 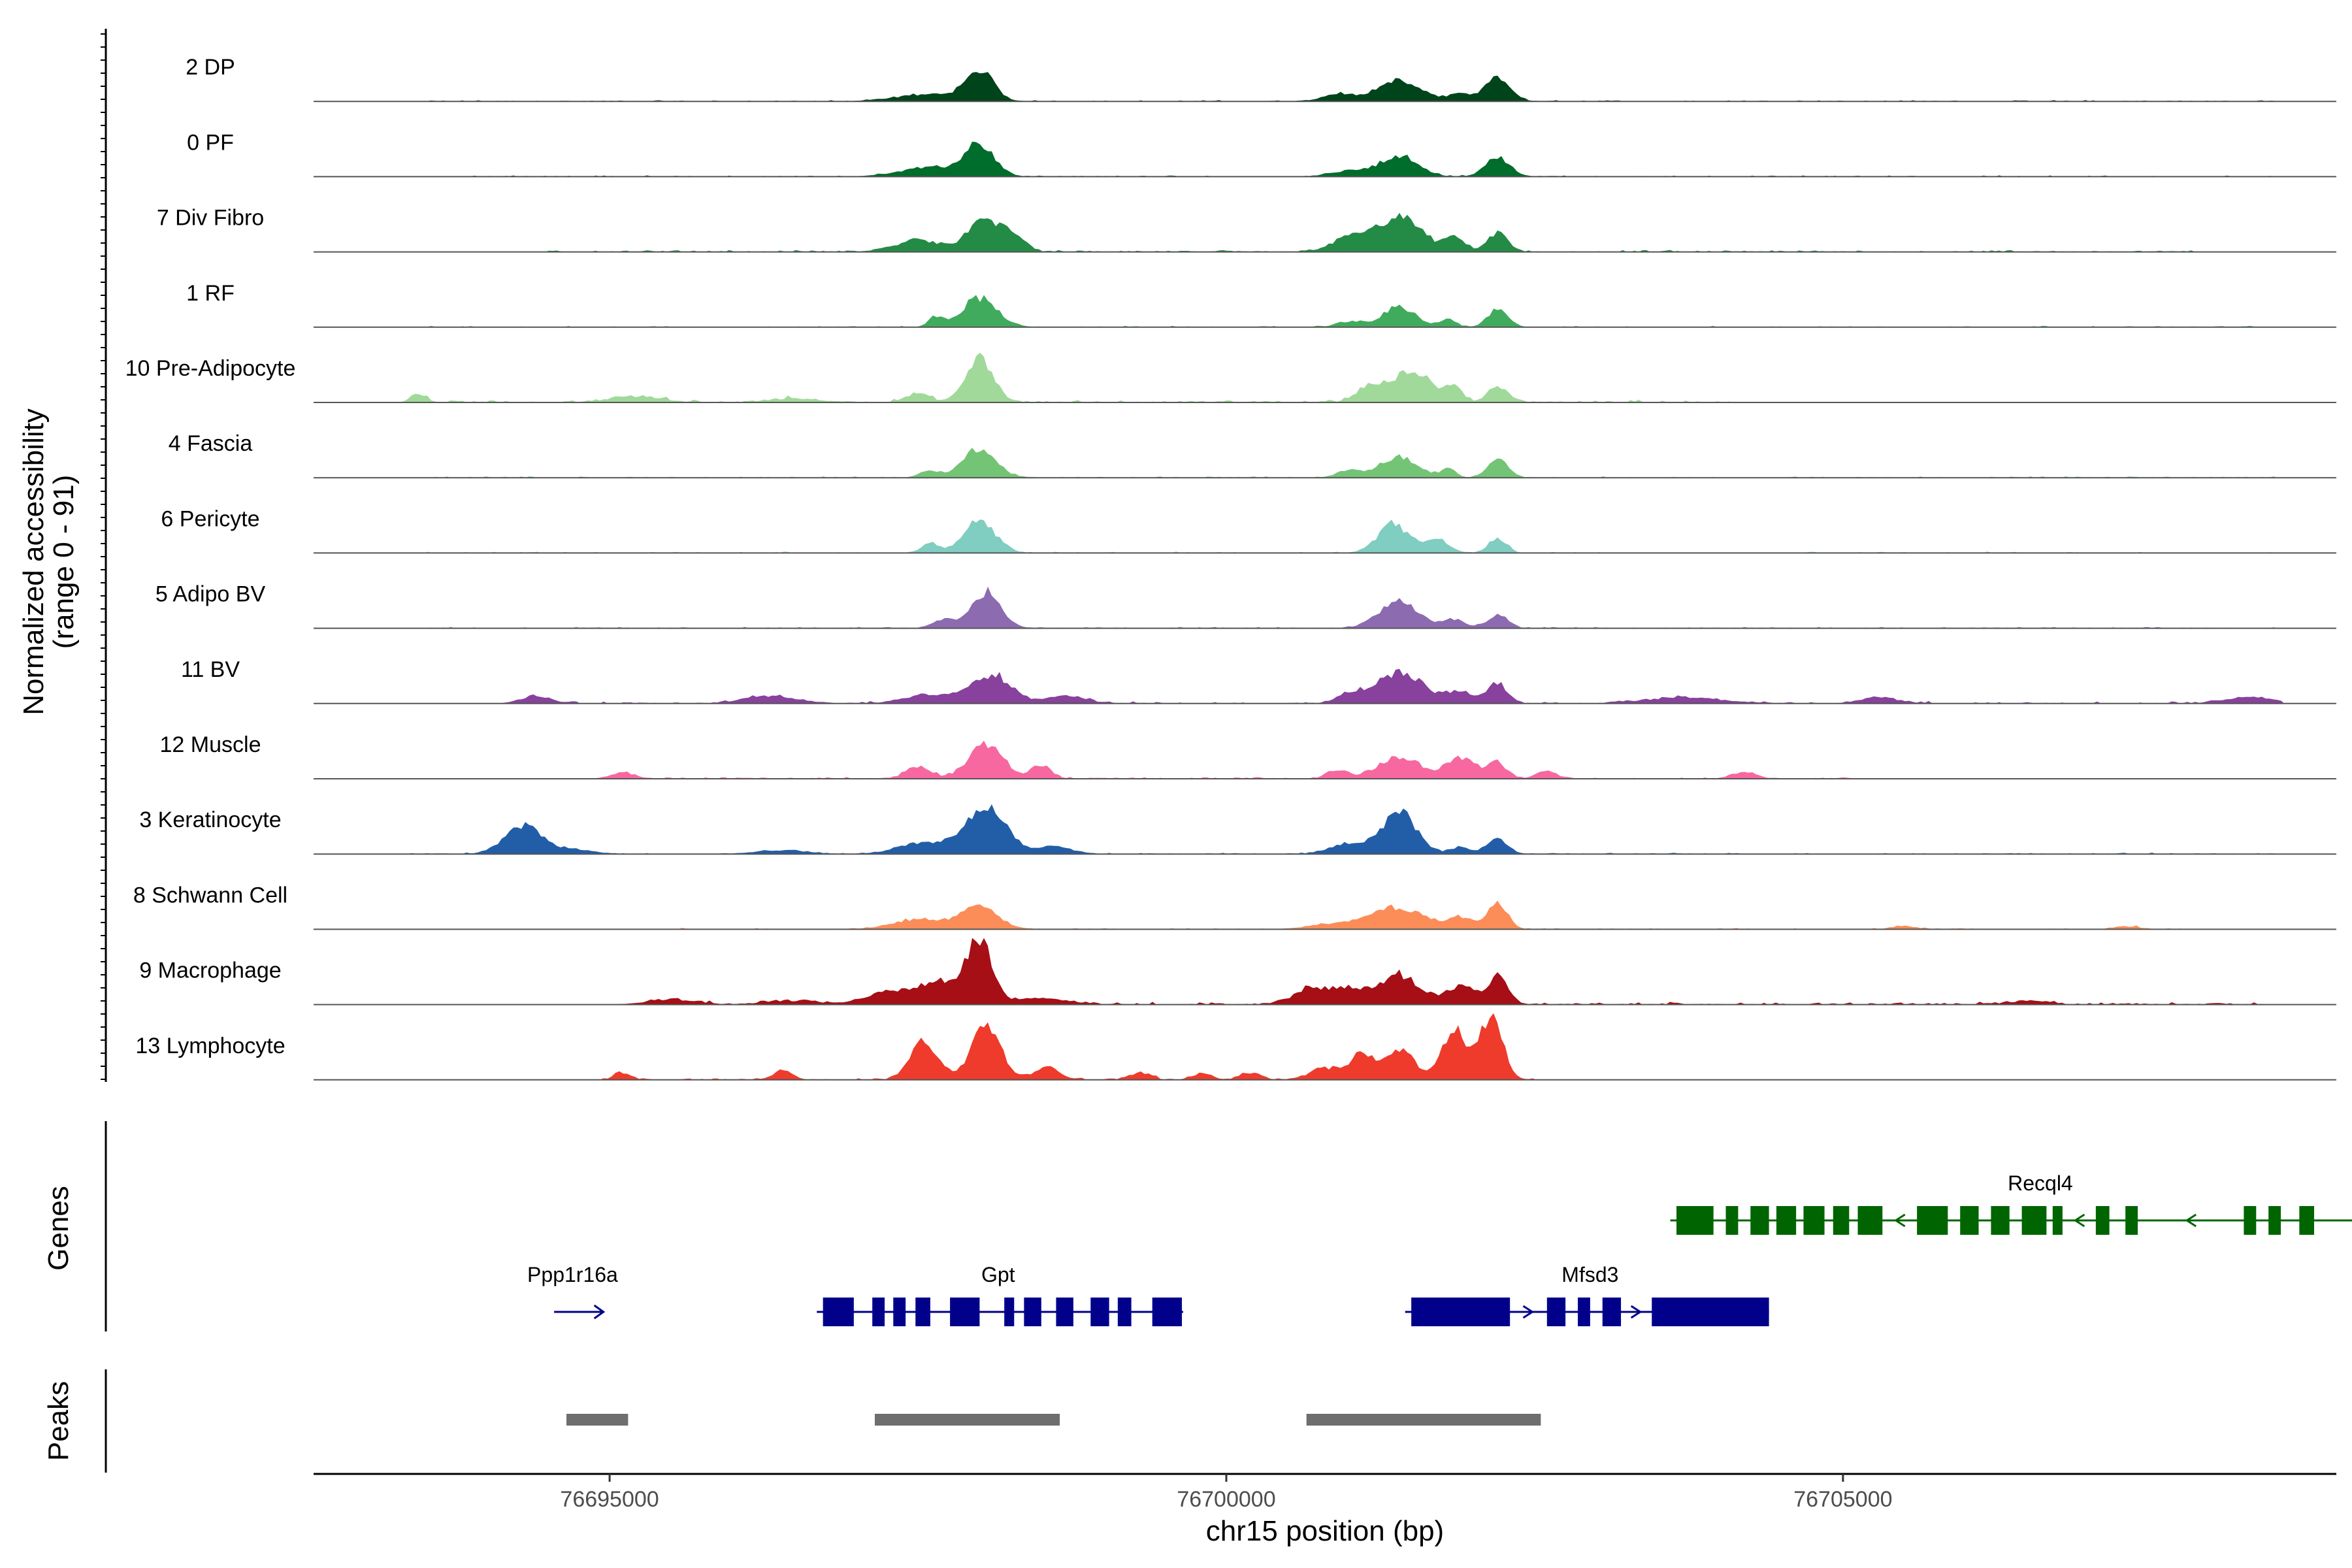 I want to click on track-4: 10 Pre-Adipocyte, so click(x=1230, y=377).